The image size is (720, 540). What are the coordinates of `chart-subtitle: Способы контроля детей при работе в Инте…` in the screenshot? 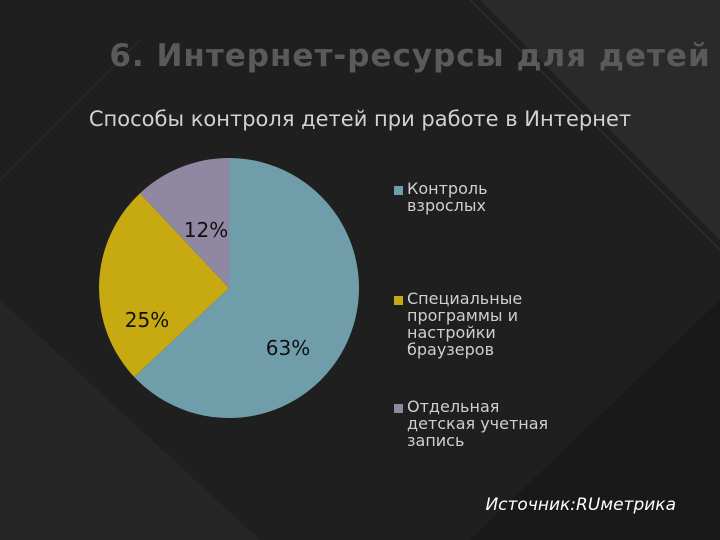 It's located at (360, 119).